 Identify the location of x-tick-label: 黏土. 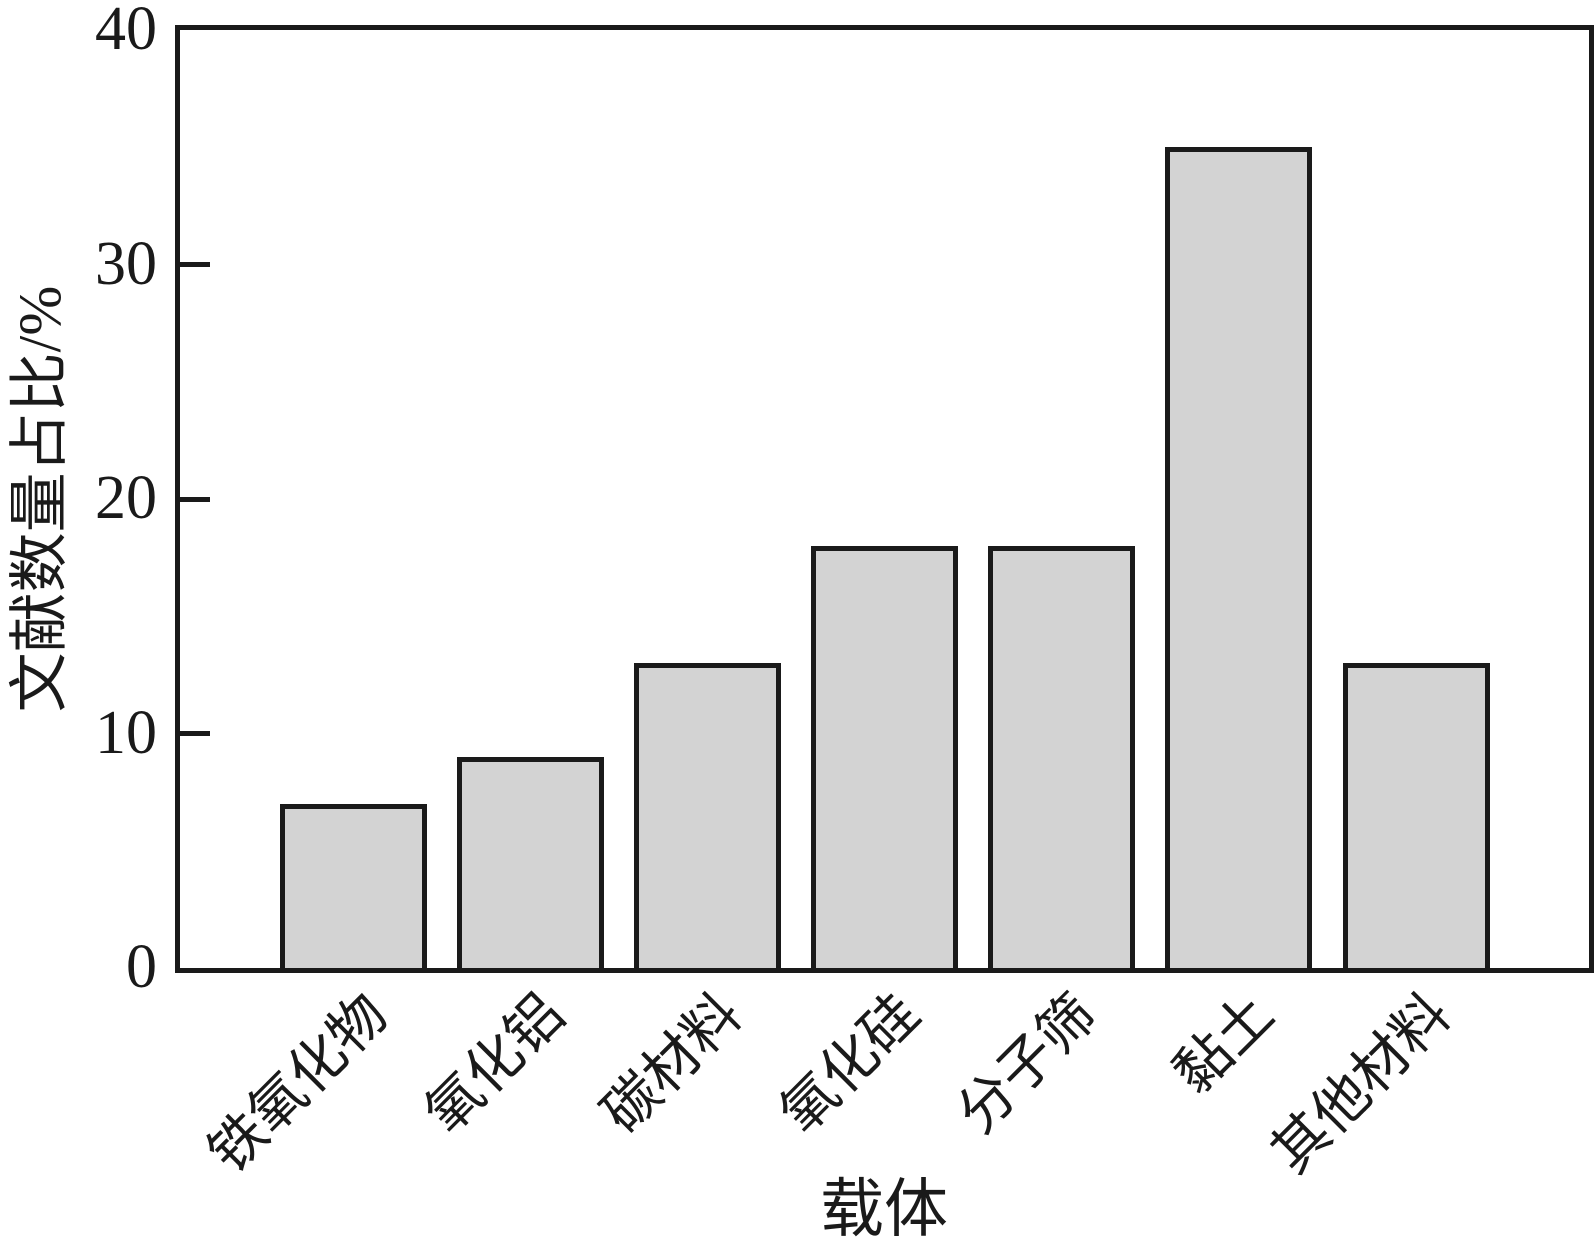
(1224, 1044).